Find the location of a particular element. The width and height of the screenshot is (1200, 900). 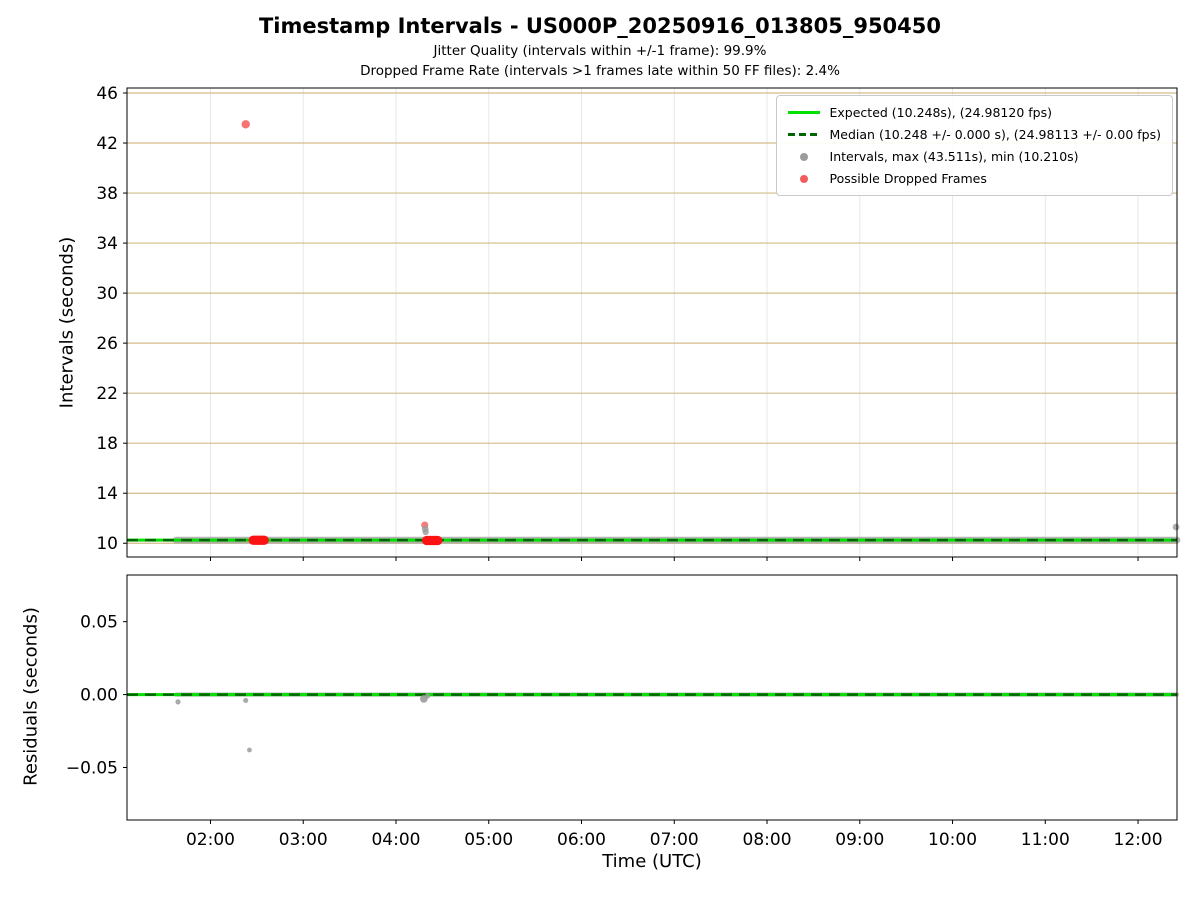

y-axis-label-intervals: Intervals (seconds) is located at coordinates (67, 322).